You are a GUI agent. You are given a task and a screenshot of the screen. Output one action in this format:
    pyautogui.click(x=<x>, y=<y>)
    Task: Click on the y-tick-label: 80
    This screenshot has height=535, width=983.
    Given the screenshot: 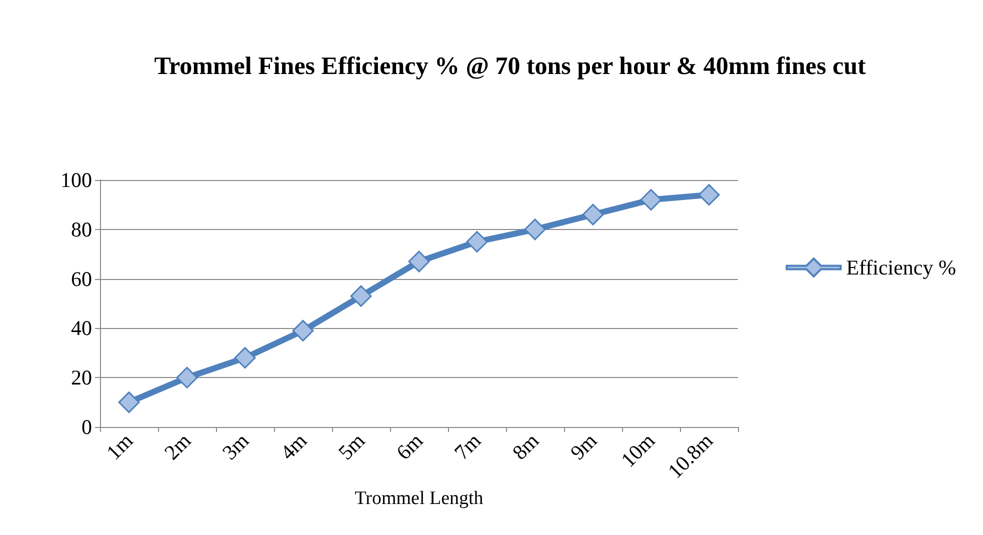 What is the action you would take?
    pyautogui.click(x=81, y=229)
    